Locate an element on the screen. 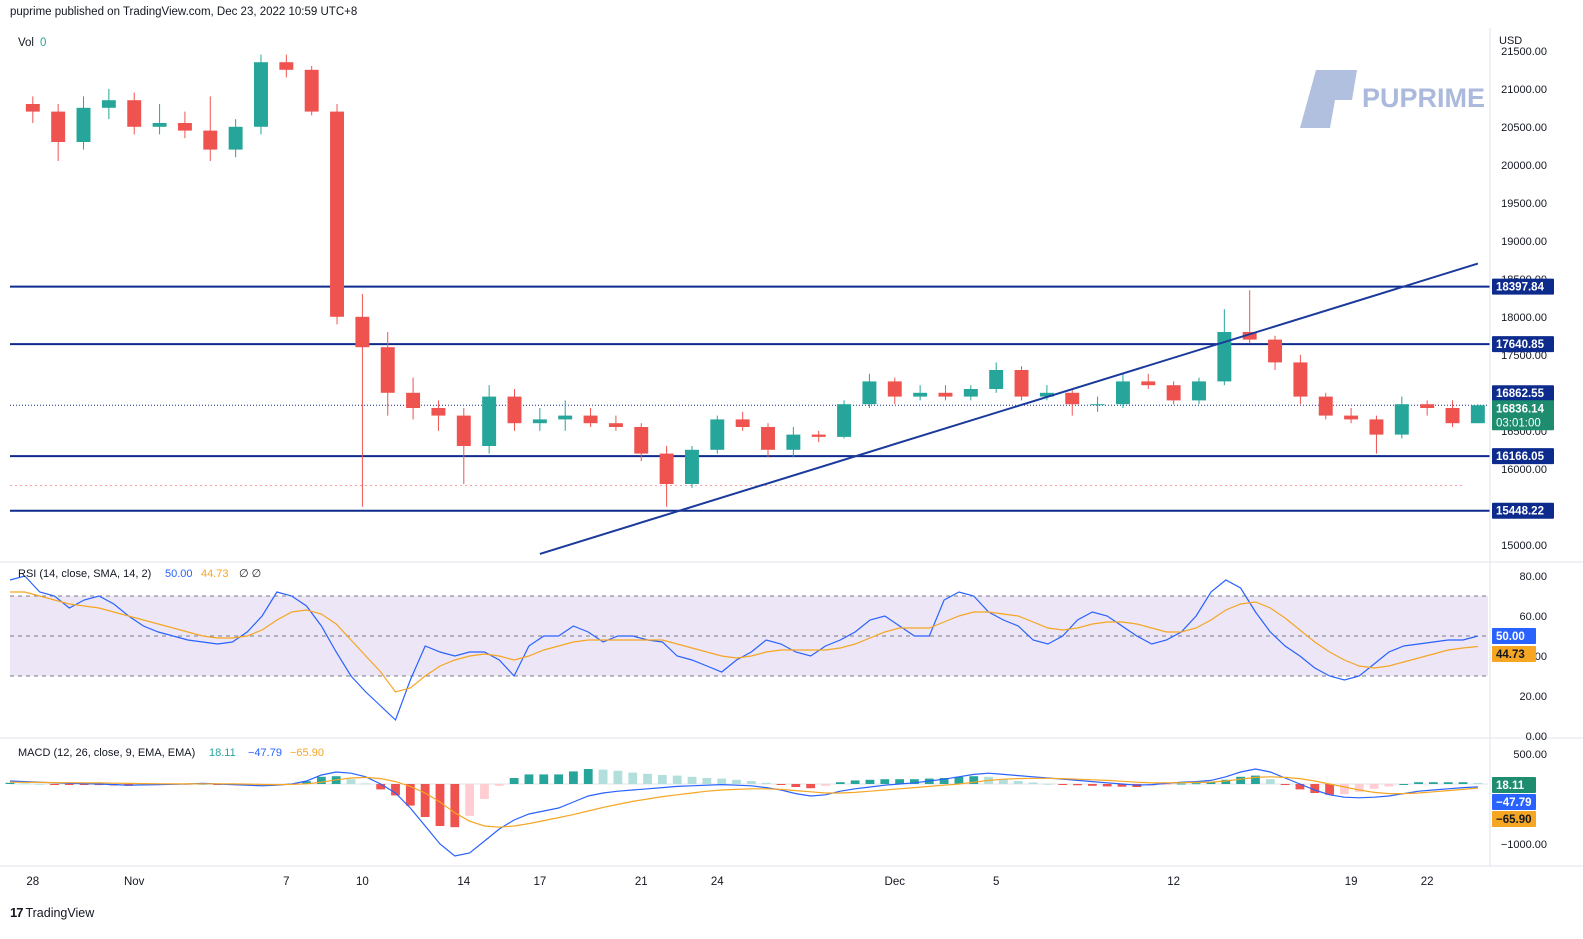 The height and width of the screenshot is (939, 1583). time-tick-label: 22 is located at coordinates (1427, 882).